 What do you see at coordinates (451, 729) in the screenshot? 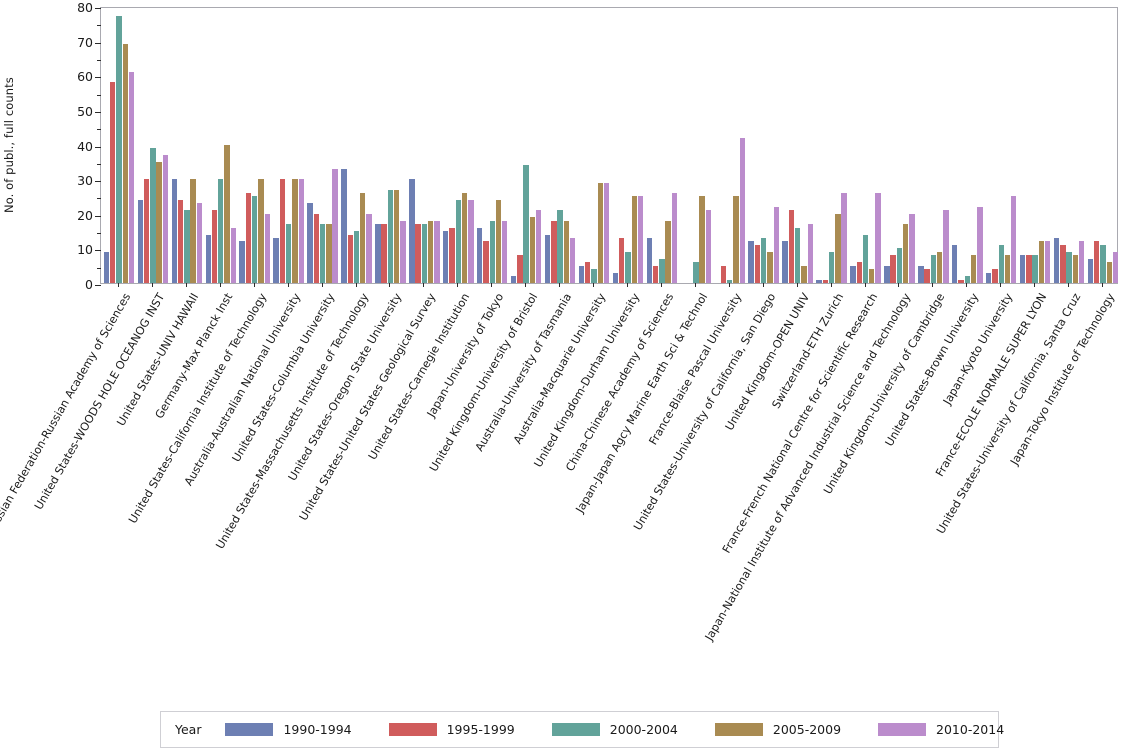
I see `legend-entry: 1995-1999` at bounding box center [451, 729].